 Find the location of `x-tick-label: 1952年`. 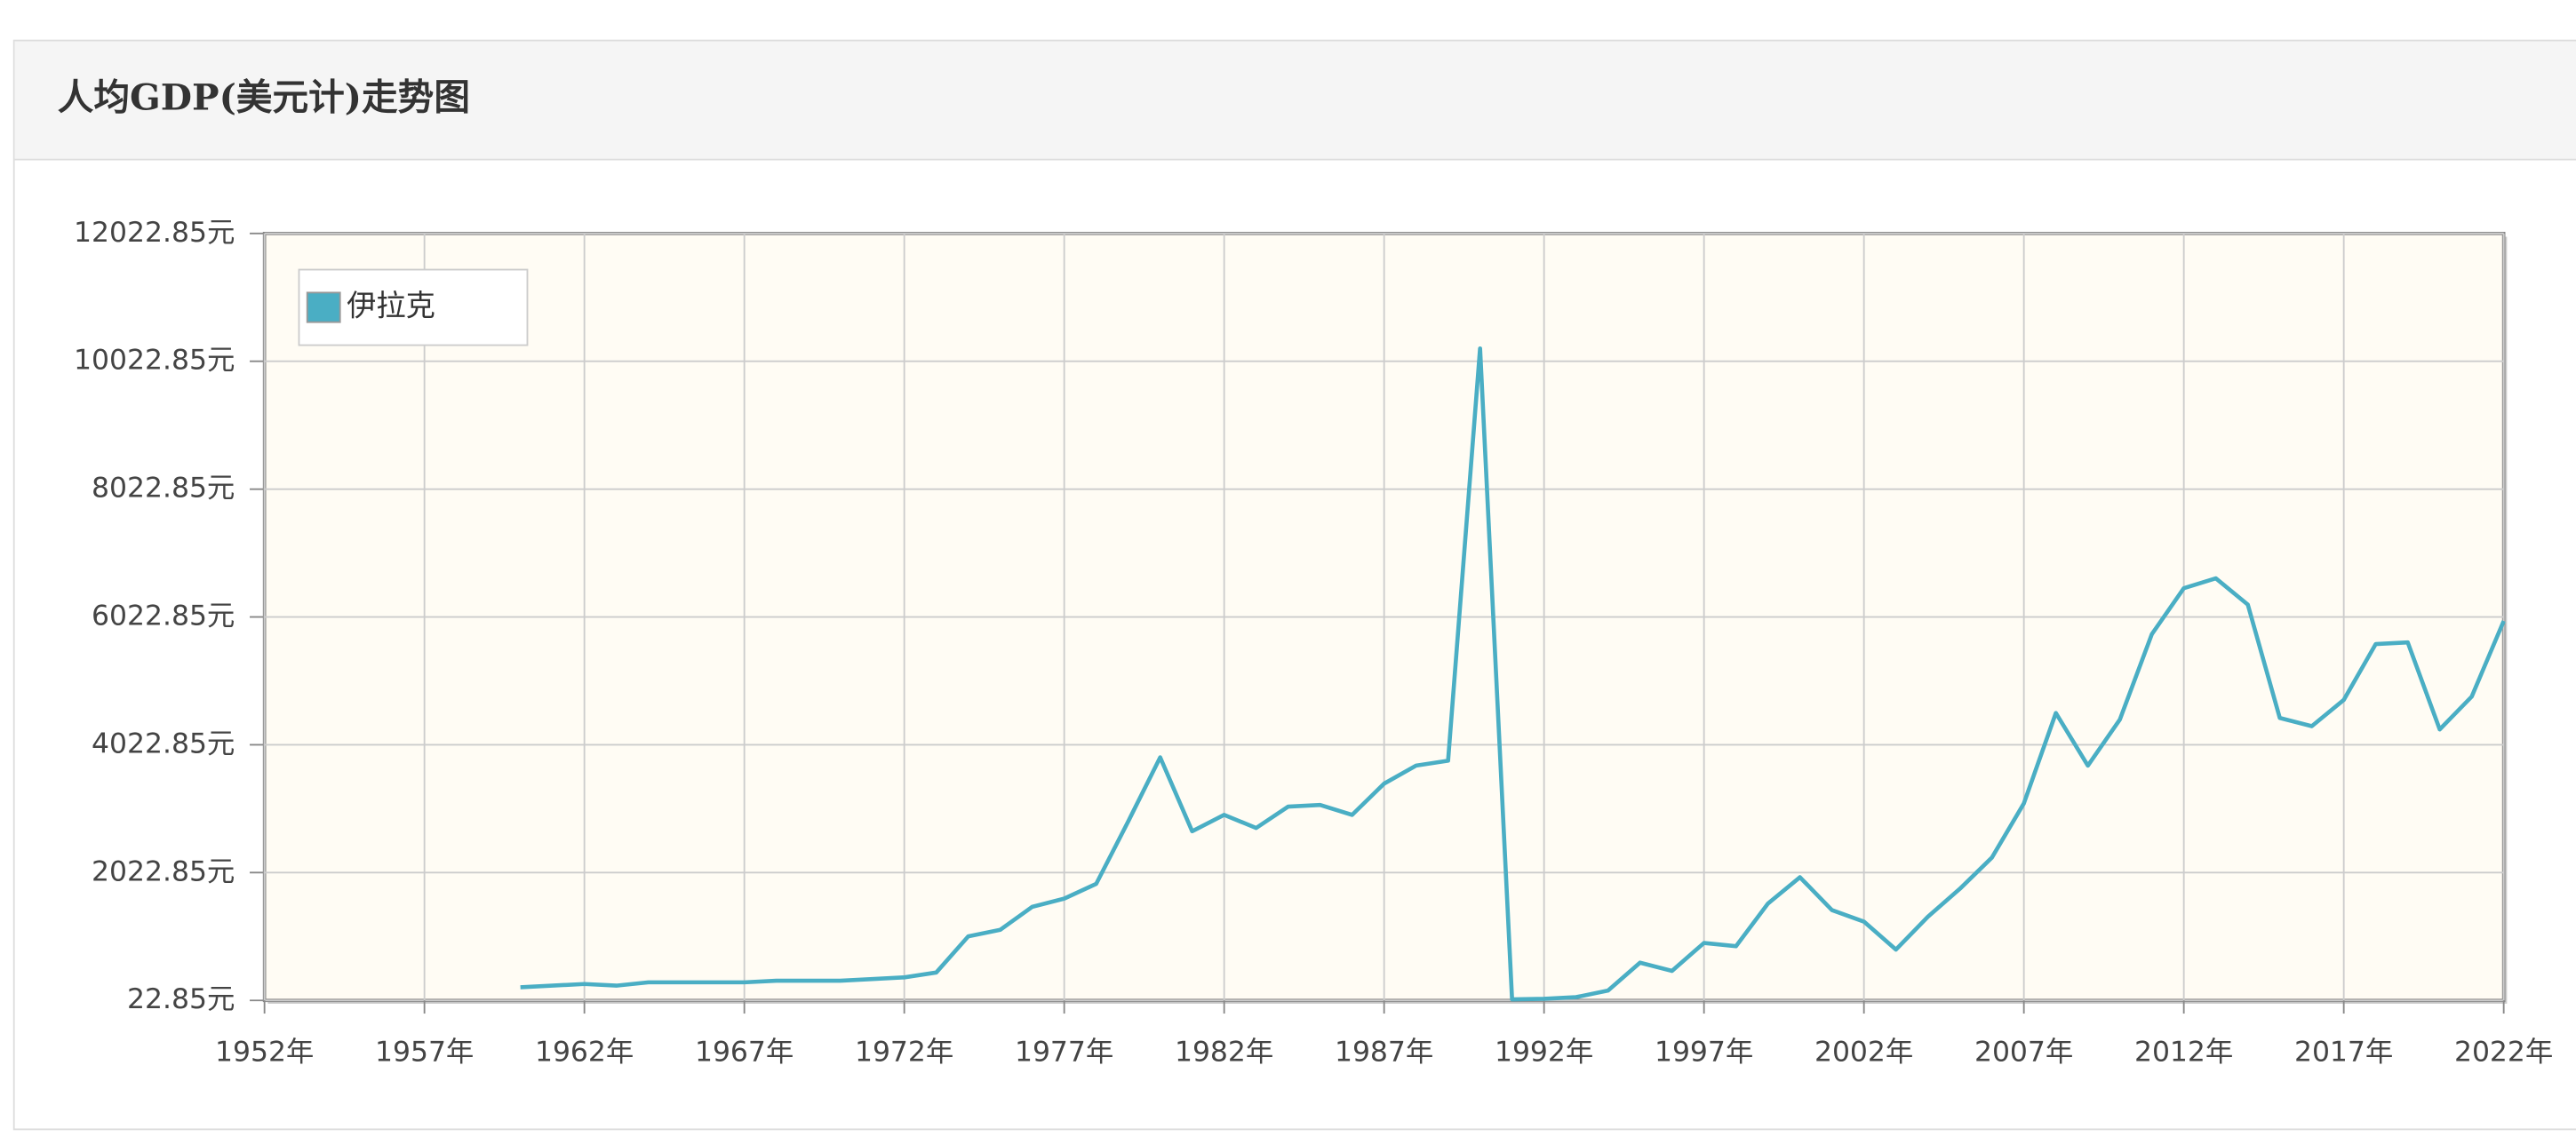

x-tick-label: 1952年 is located at coordinates (264, 1052).